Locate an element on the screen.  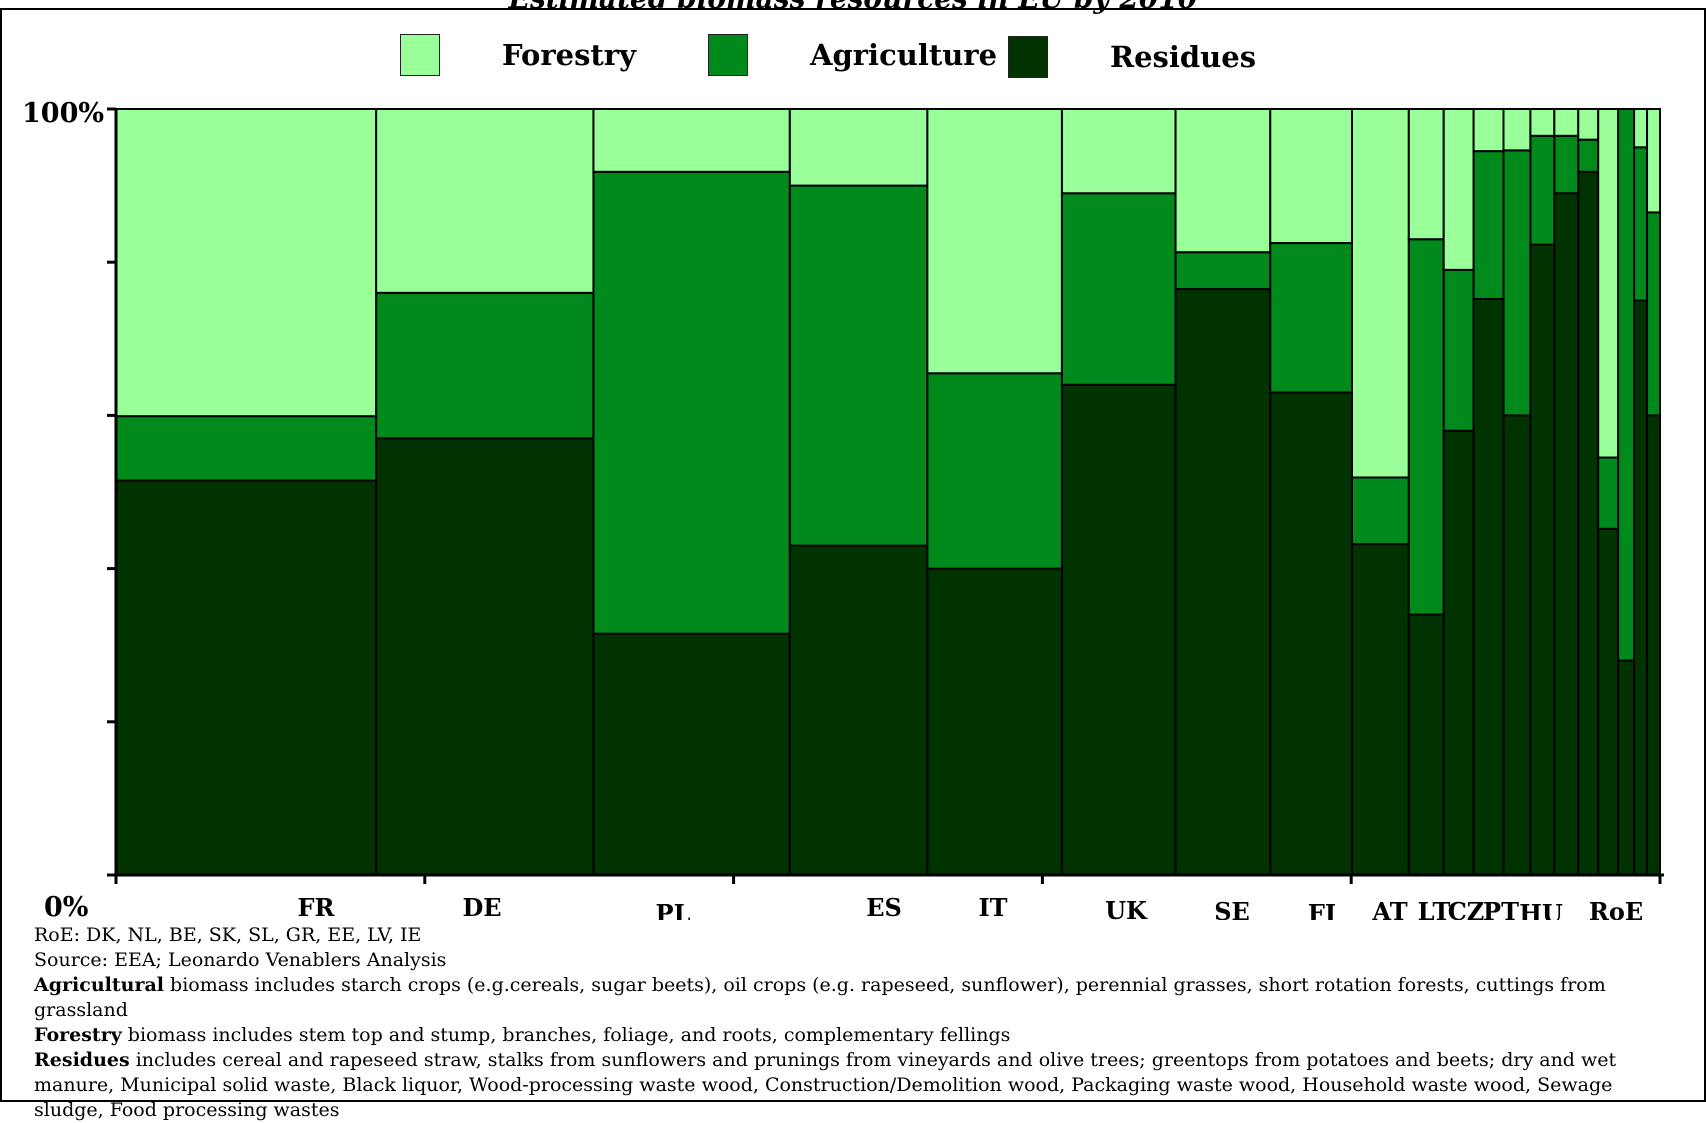
bar-it-forestry is located at coordinates (994, 241).